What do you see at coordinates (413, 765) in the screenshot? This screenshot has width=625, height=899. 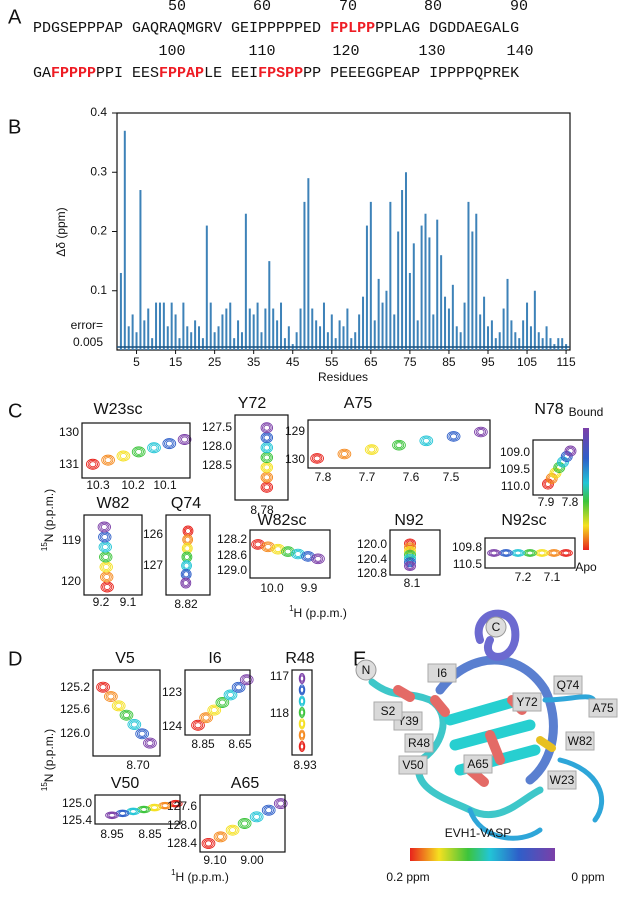 I see `residue-box` at bounding box center [413, 765].